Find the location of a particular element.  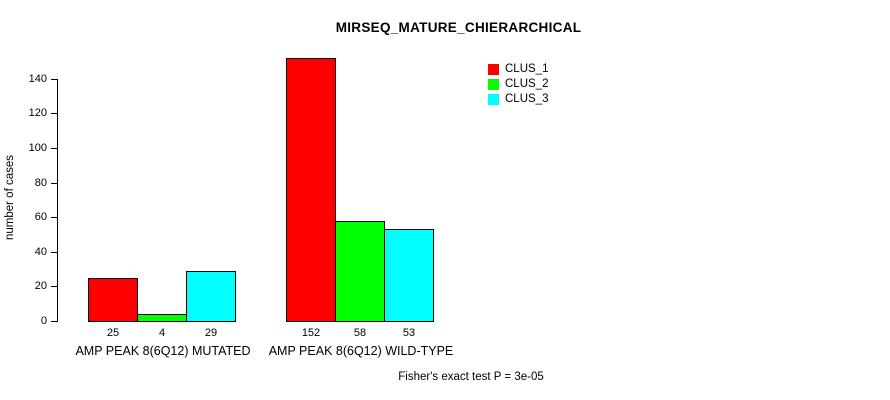

bar-clus_3-group2 is located at coordinates (409, 275).